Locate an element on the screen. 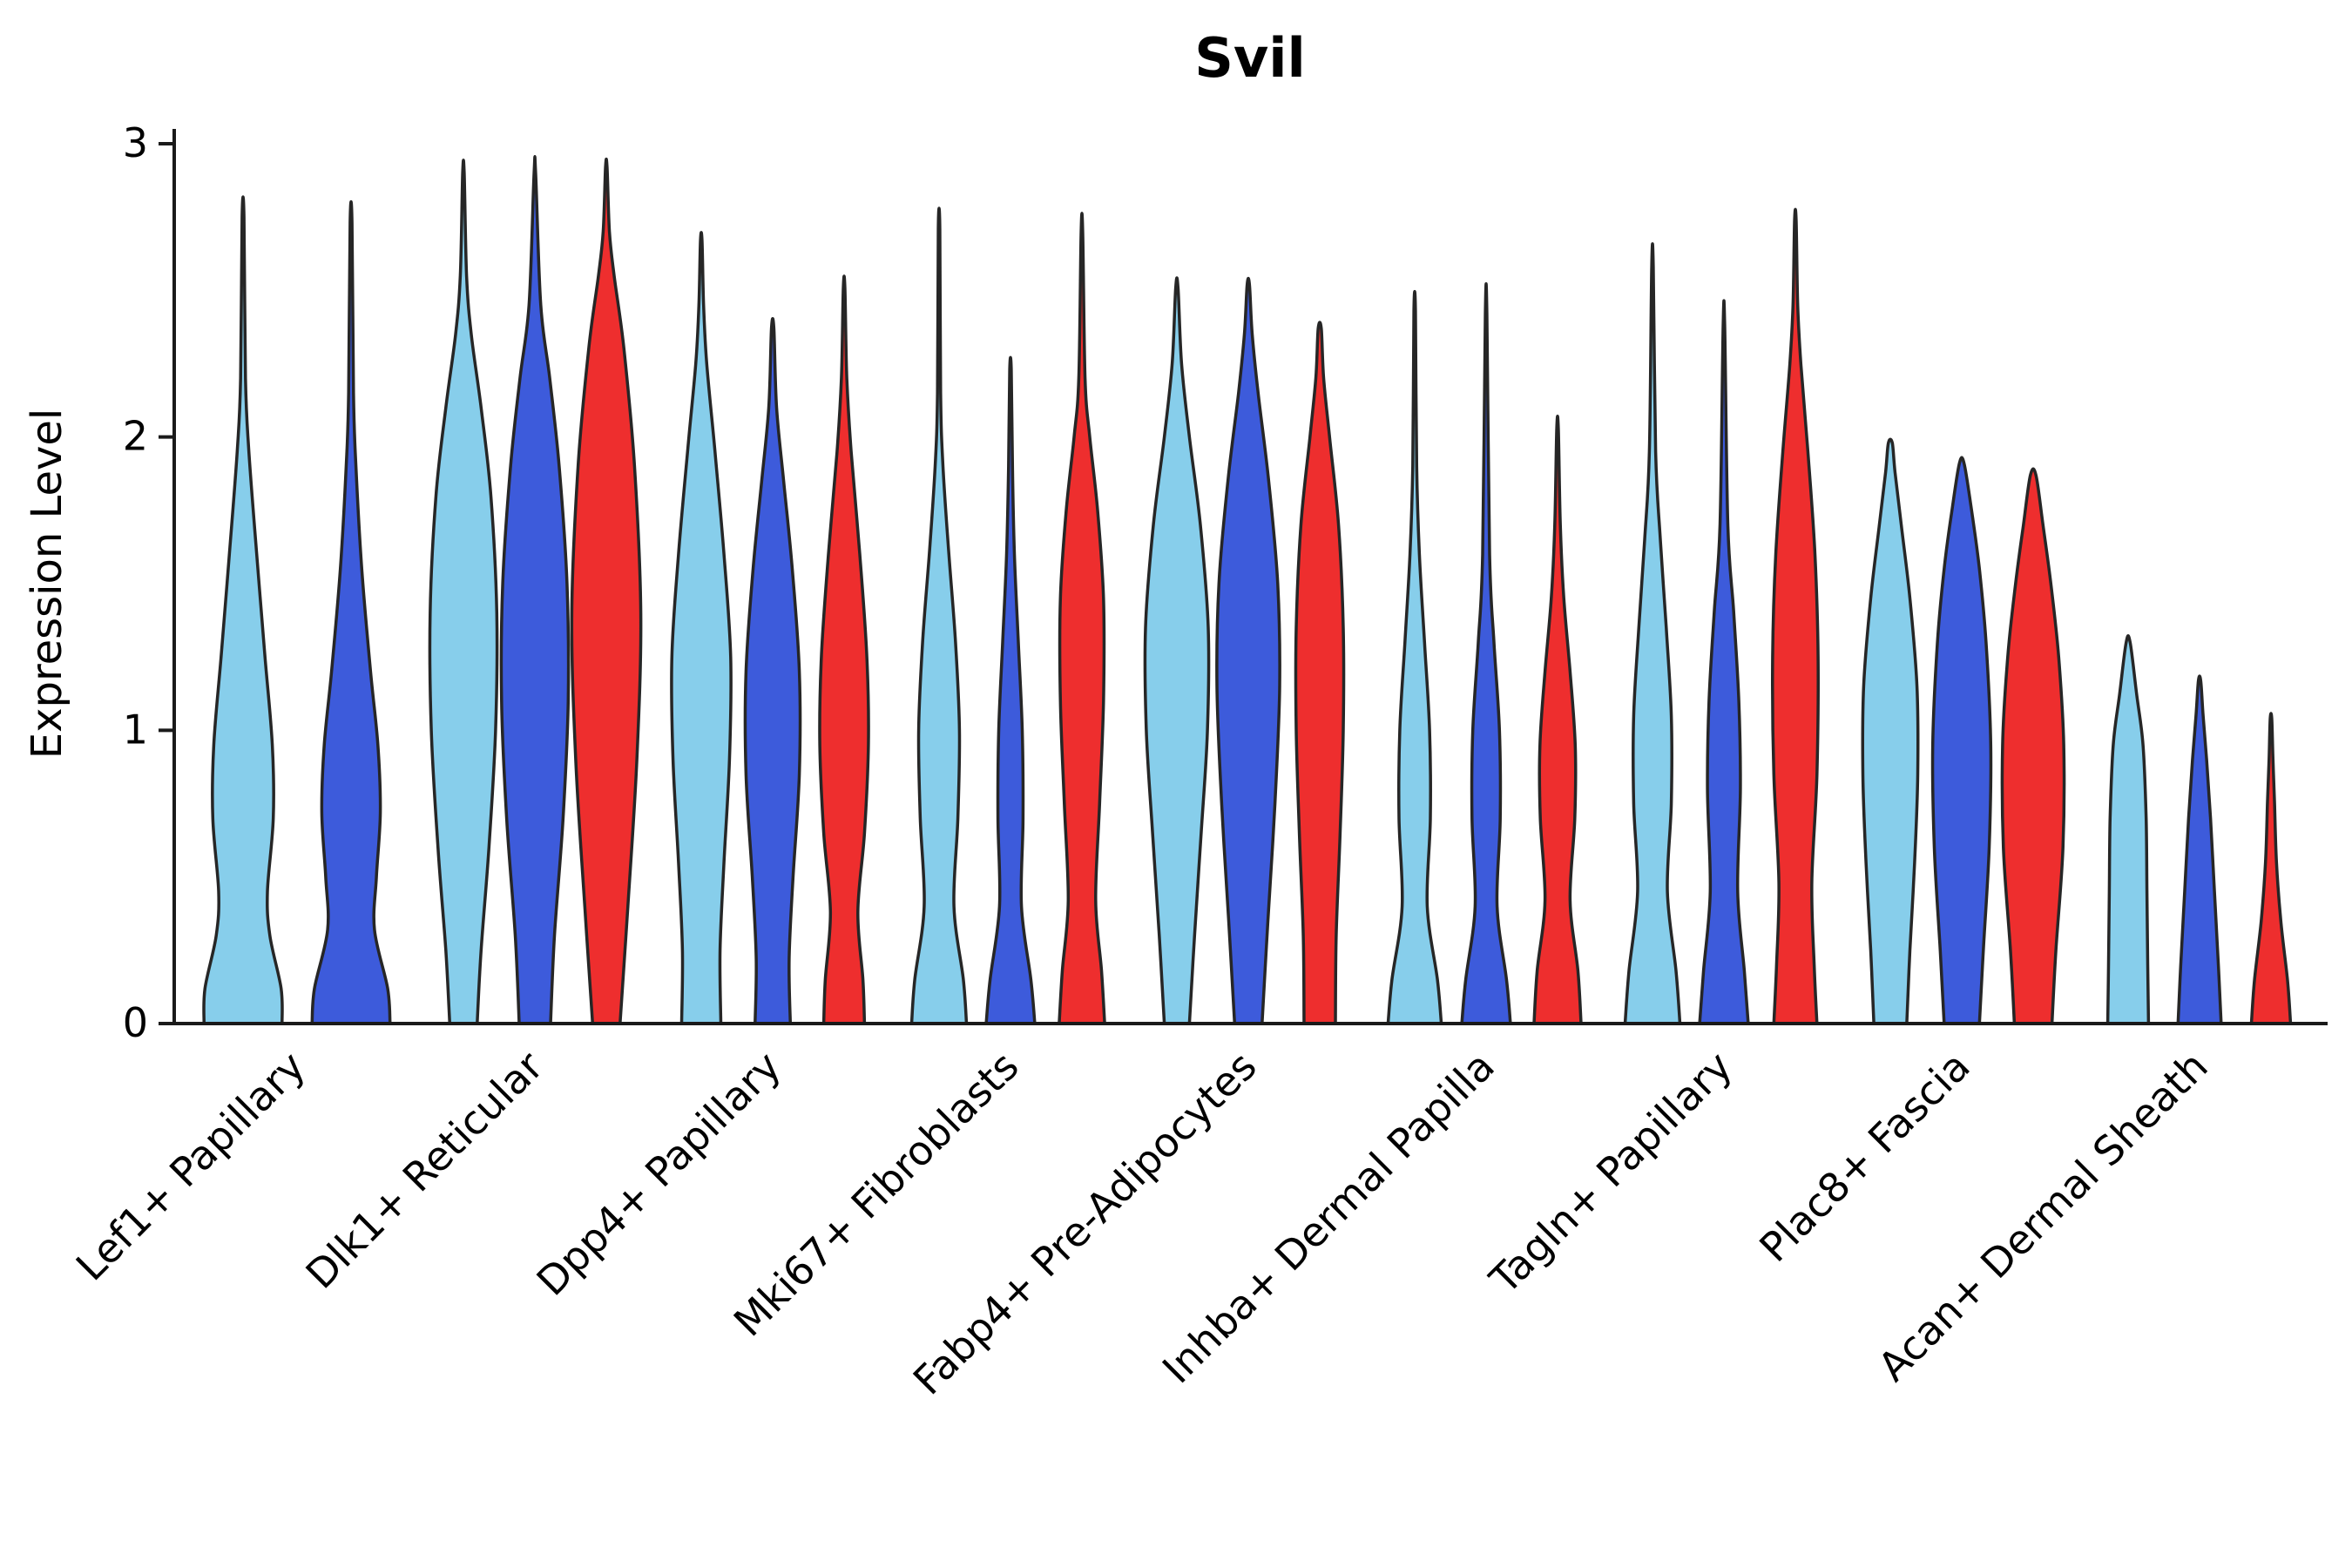 Image resolution: width=2352 pixels, height=1568 pixels. y-axis-label: Expression Level is located at coordinates (47, 584).